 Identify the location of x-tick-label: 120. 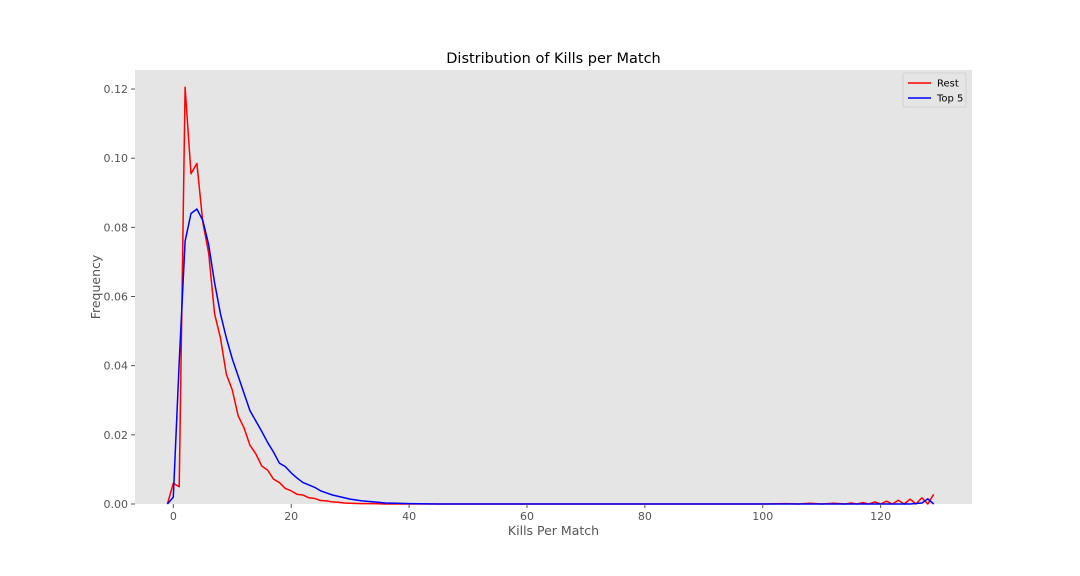
(880, 516).